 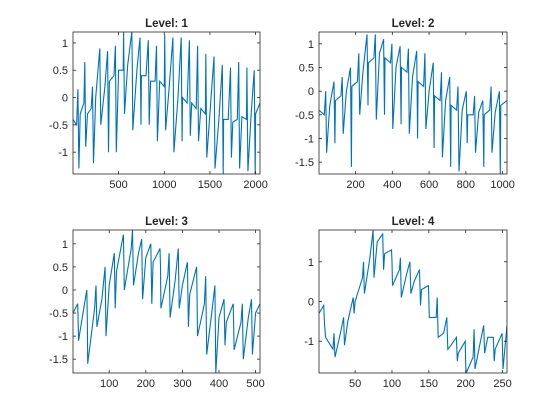 I want to click on subplot-title: Level: 4, so click(x=413, y=222).